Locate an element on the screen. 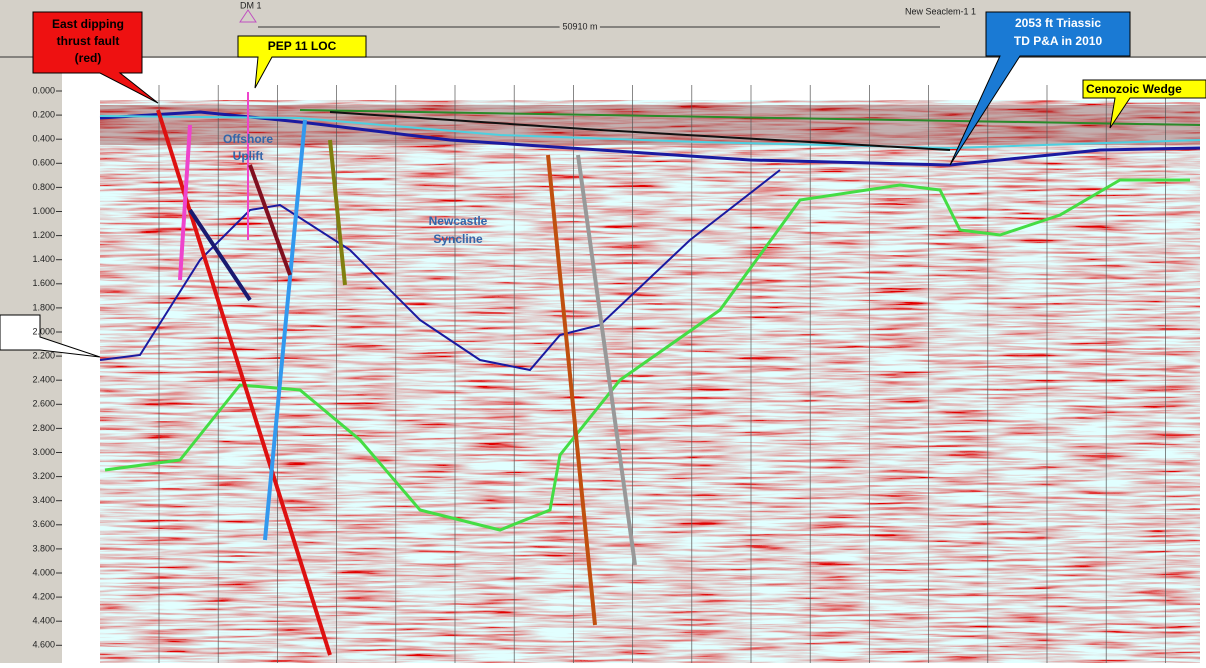 This screenshot has width=1206, height=668. tick-label: 0.800 is located at coordinates (43, 187).